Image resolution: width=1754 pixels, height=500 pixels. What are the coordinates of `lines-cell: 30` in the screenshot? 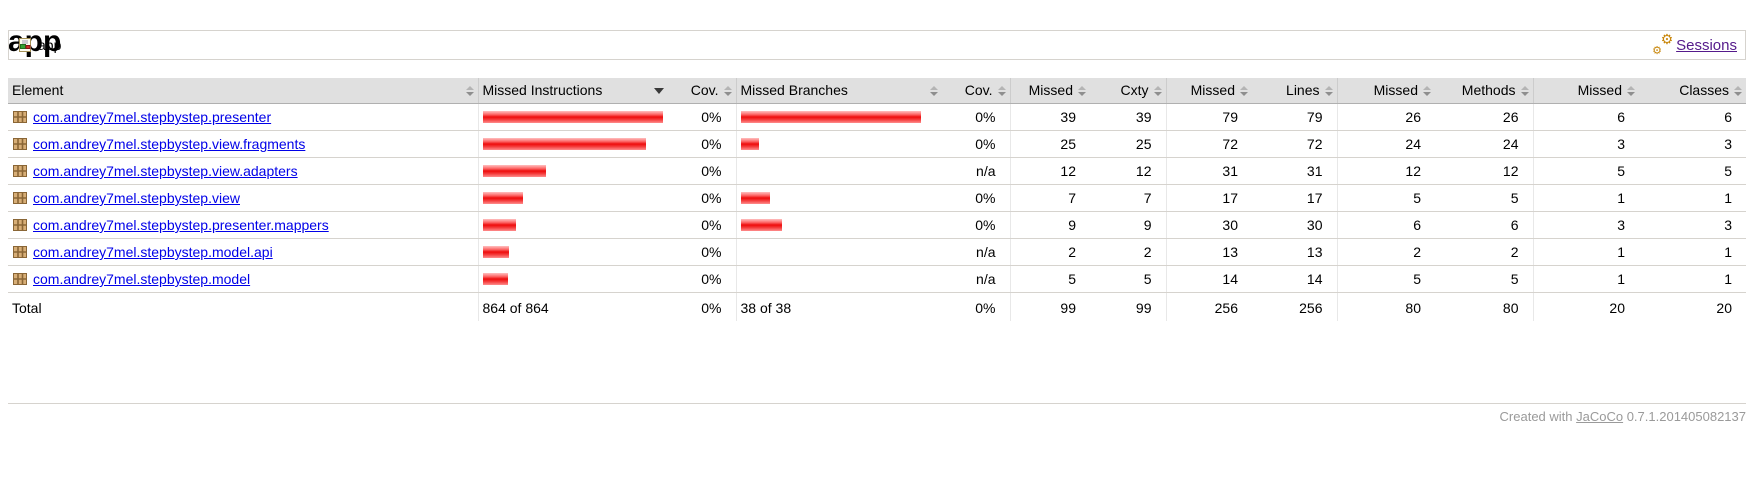 It's located at (1294, 225).